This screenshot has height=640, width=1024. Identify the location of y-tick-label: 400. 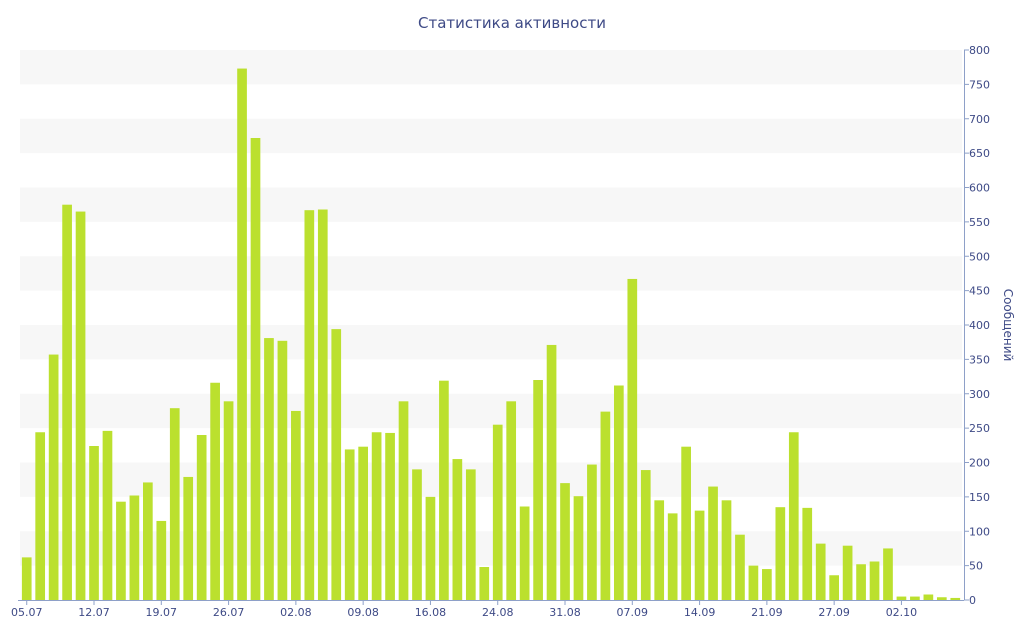
(979, 325).